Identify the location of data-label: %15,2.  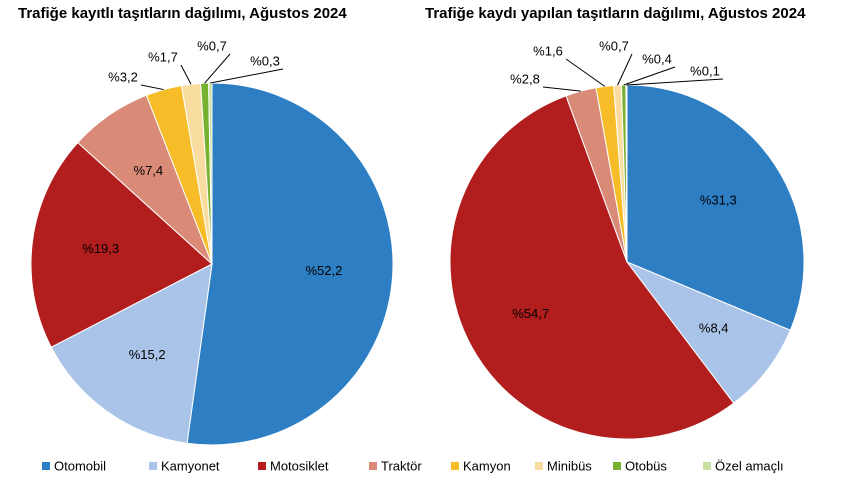
(147, 354).